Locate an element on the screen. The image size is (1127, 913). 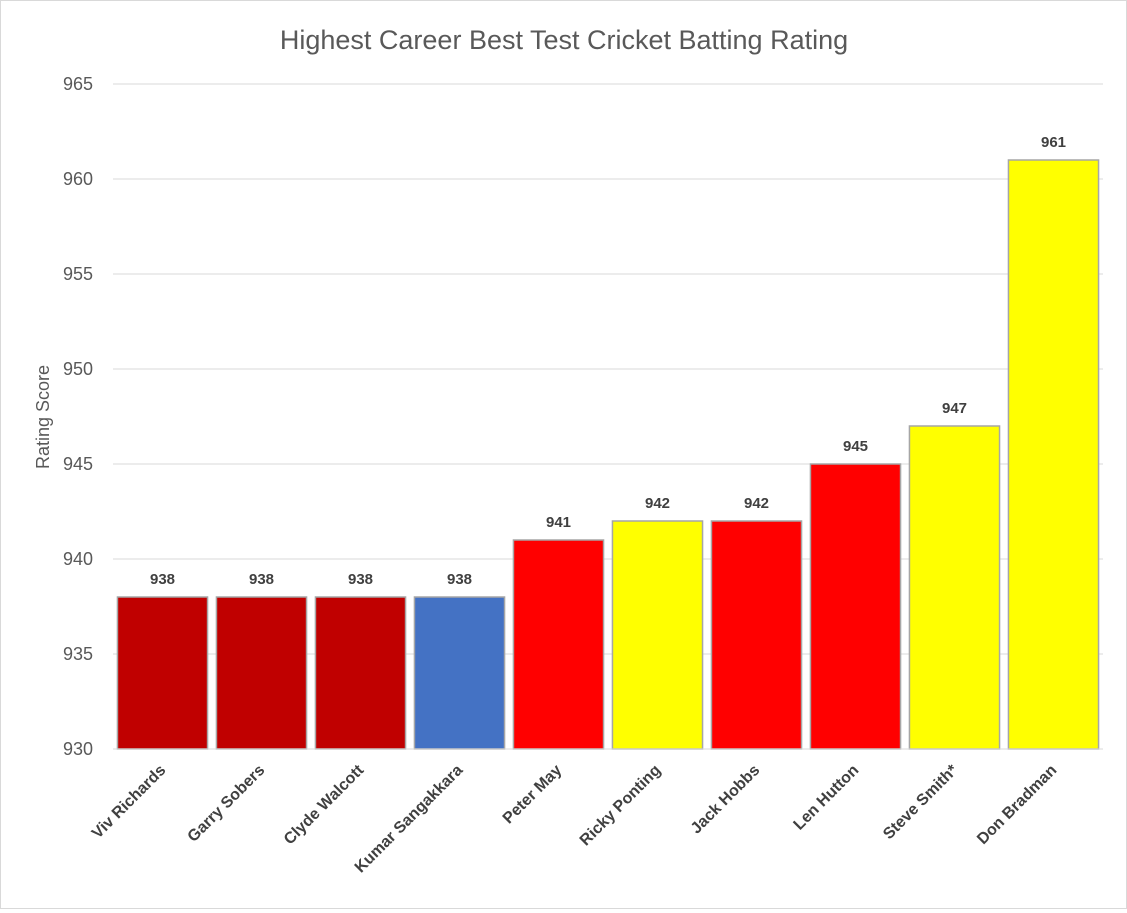
x-tick-label: Viv Richards is located at coordinates (129, 802).